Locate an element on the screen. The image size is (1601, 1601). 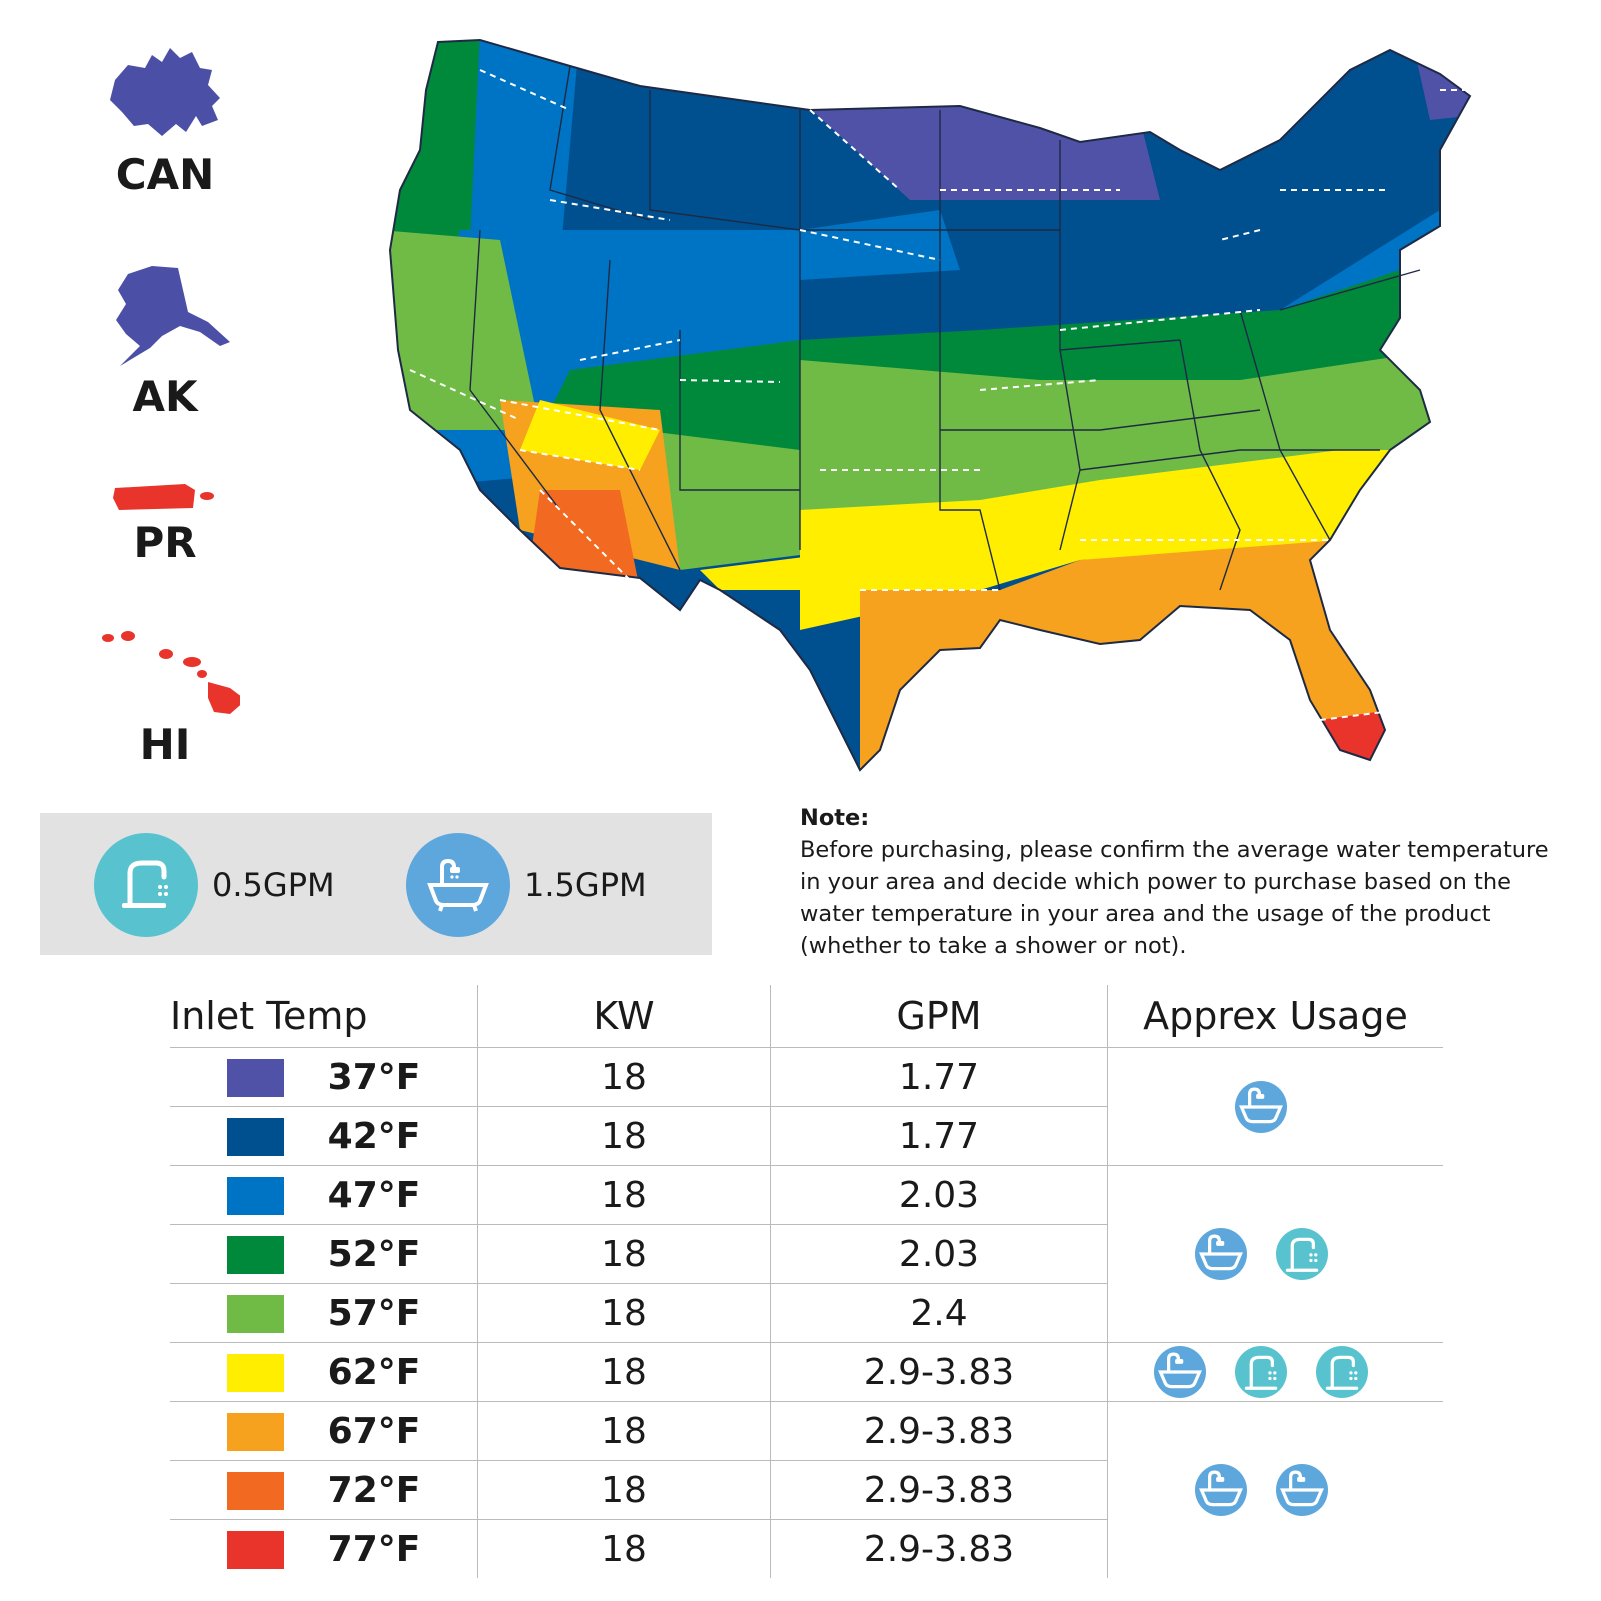
inset-label-pr: PR is located at coordinates (165, 542).